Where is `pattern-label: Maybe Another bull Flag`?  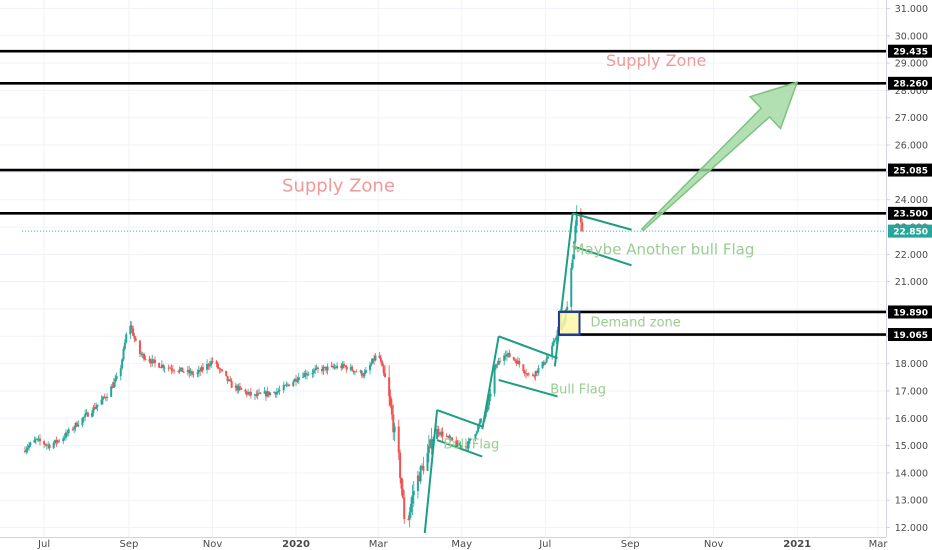
pattern-label: Maybe Another bull Flag is located at coordinates (663, 249).